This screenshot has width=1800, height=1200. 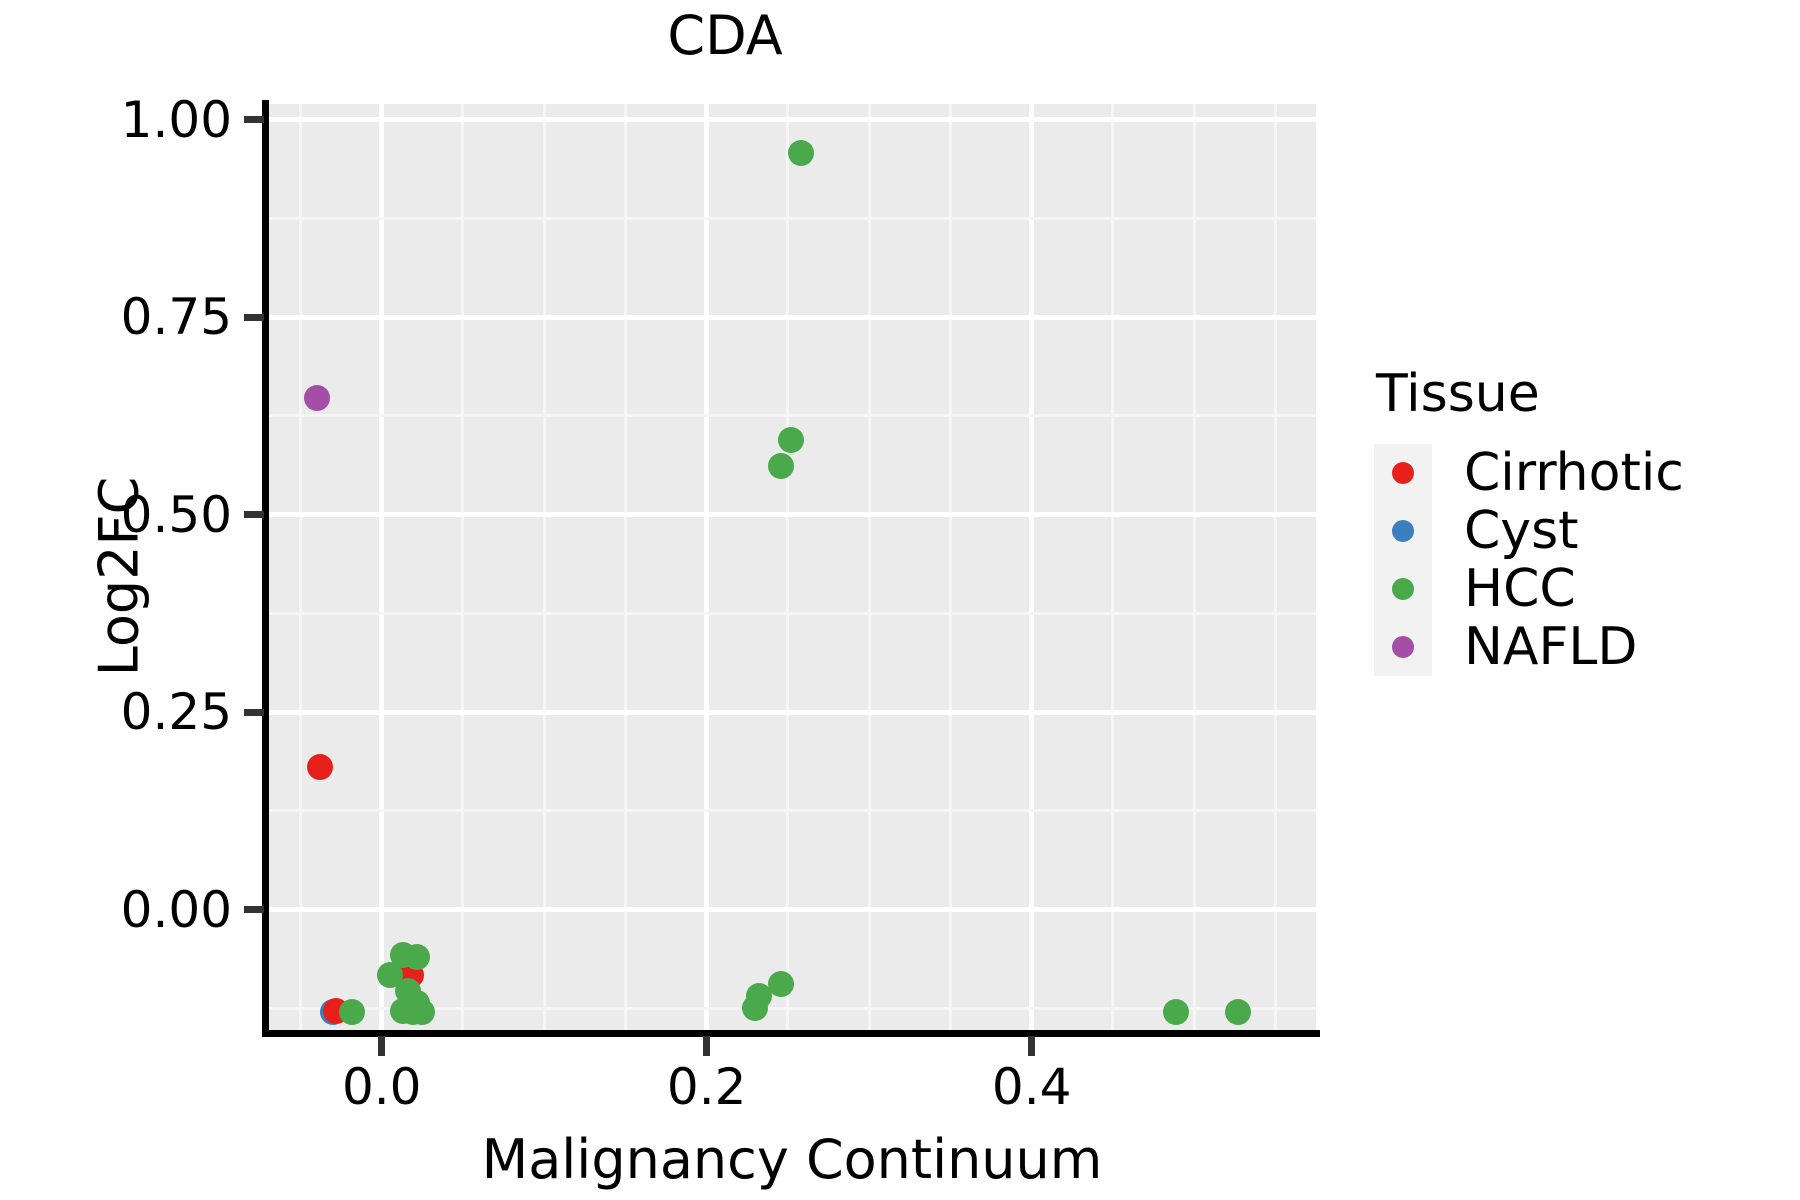 What do you see at coordinates (1574, 473) in the screenshot?
I see `legend-item-label: Cirrhotic` at bounding box center [1574, 473].